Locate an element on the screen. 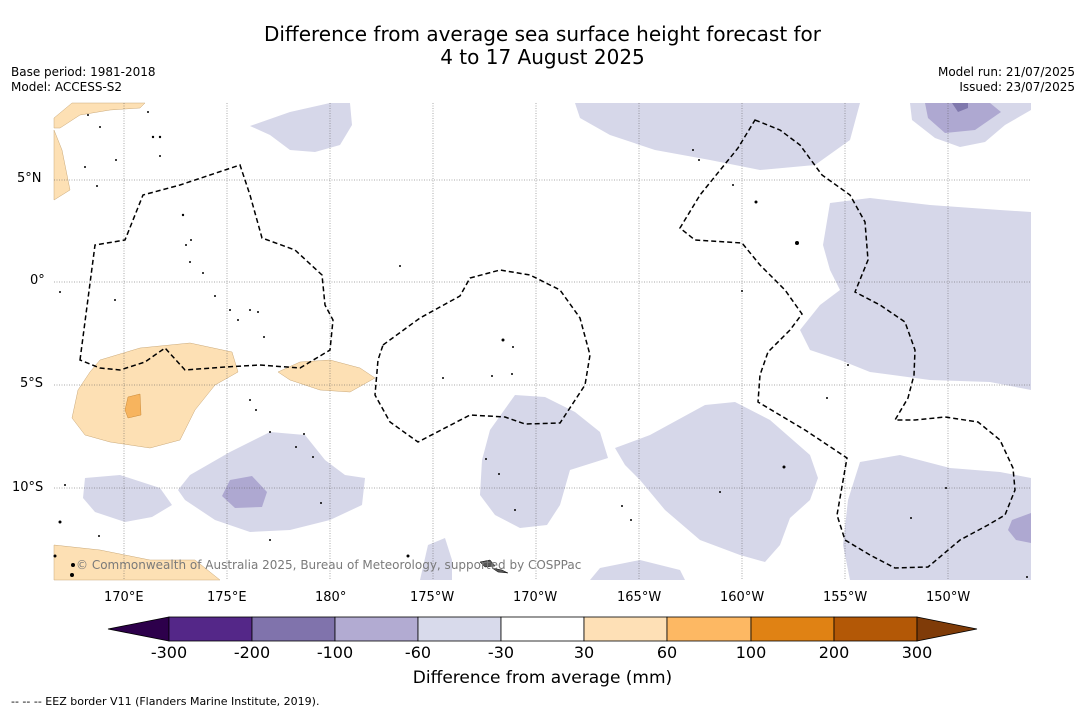 Image resolution: width=1085 pixels, height=713 pixels. colorbar is located at coordinates (542, 629).